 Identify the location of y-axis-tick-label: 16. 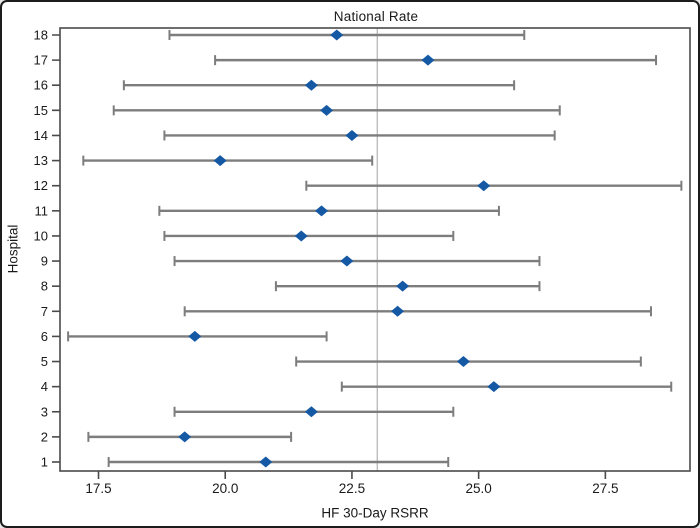
(41, 85).